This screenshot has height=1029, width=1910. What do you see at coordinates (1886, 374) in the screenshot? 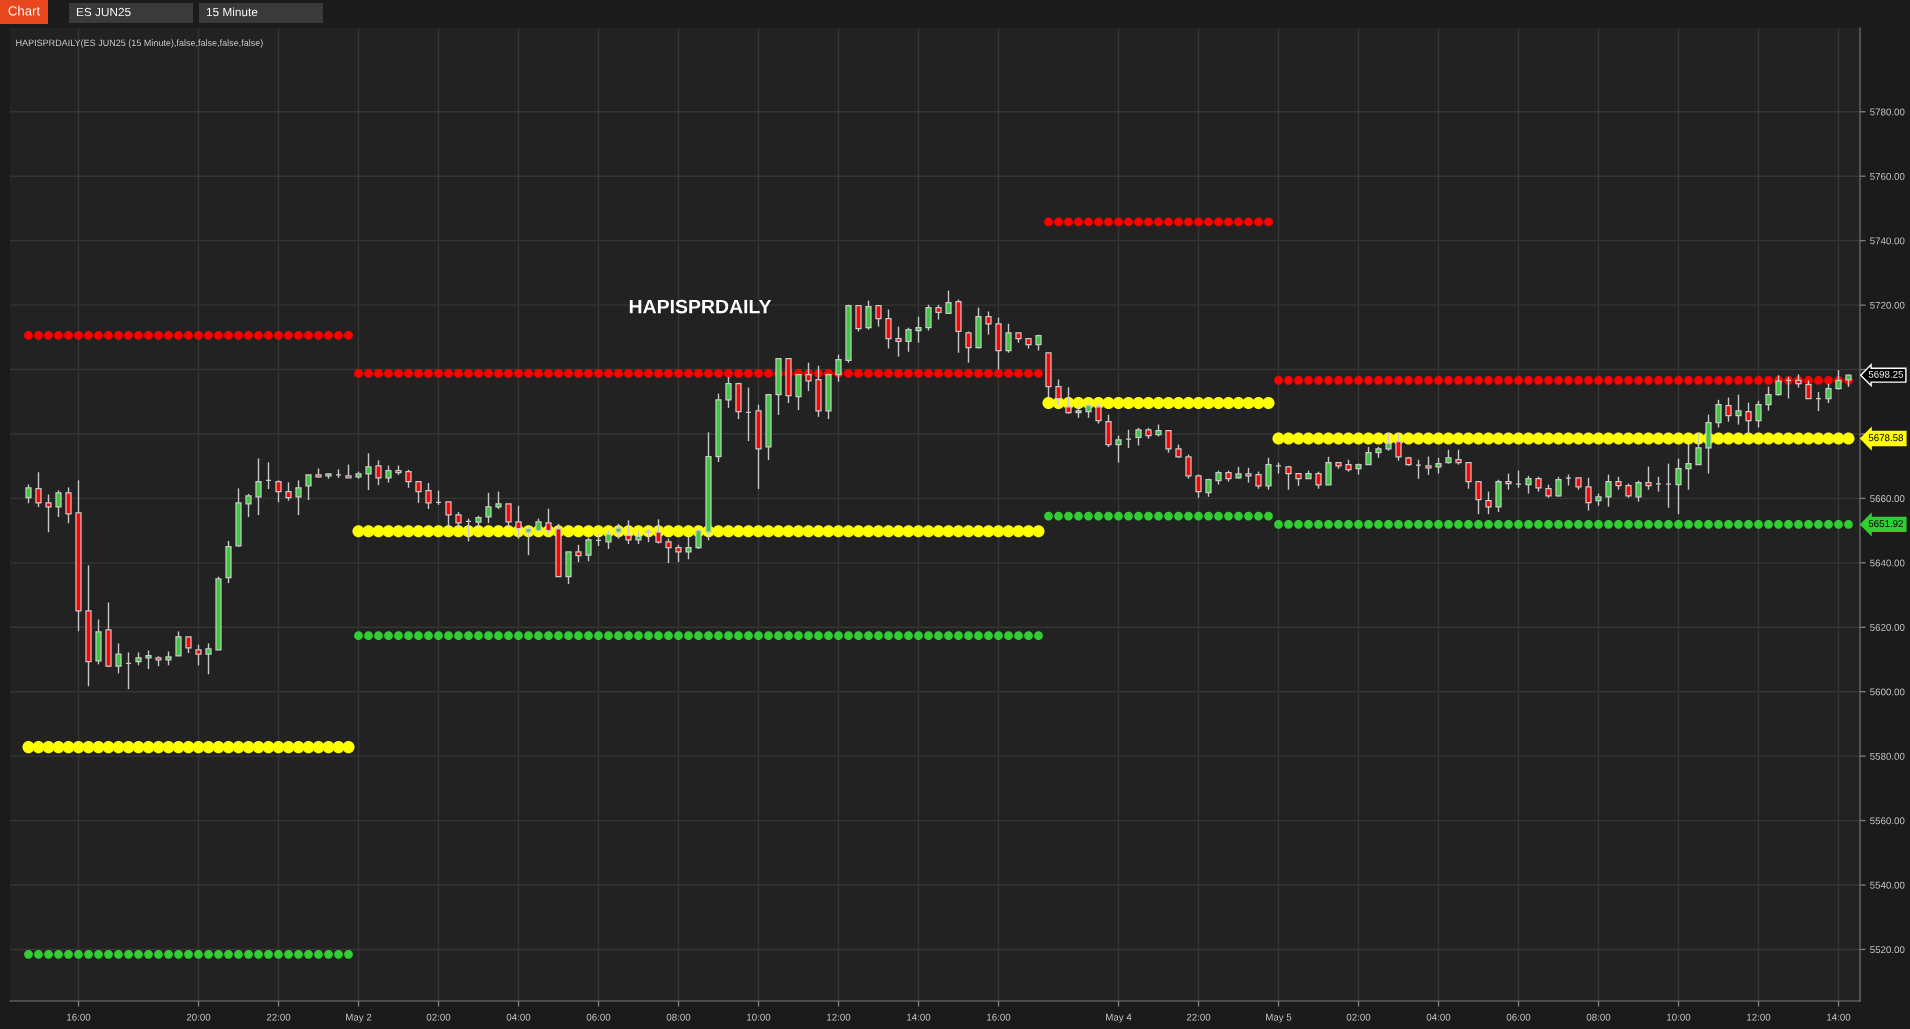
I see `text: 5698.25` at bounding box center [1886, 374].